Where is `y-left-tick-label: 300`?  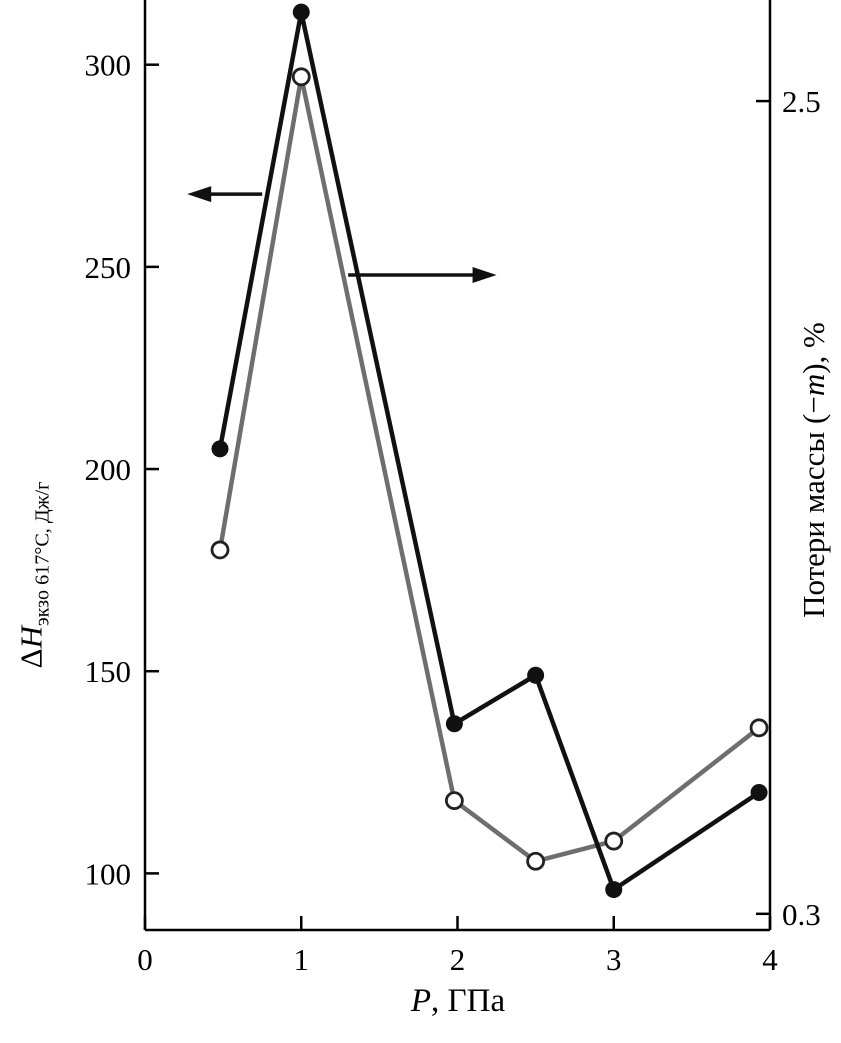
y-left-tick-label: 300 is located at coordinates (108, 65).